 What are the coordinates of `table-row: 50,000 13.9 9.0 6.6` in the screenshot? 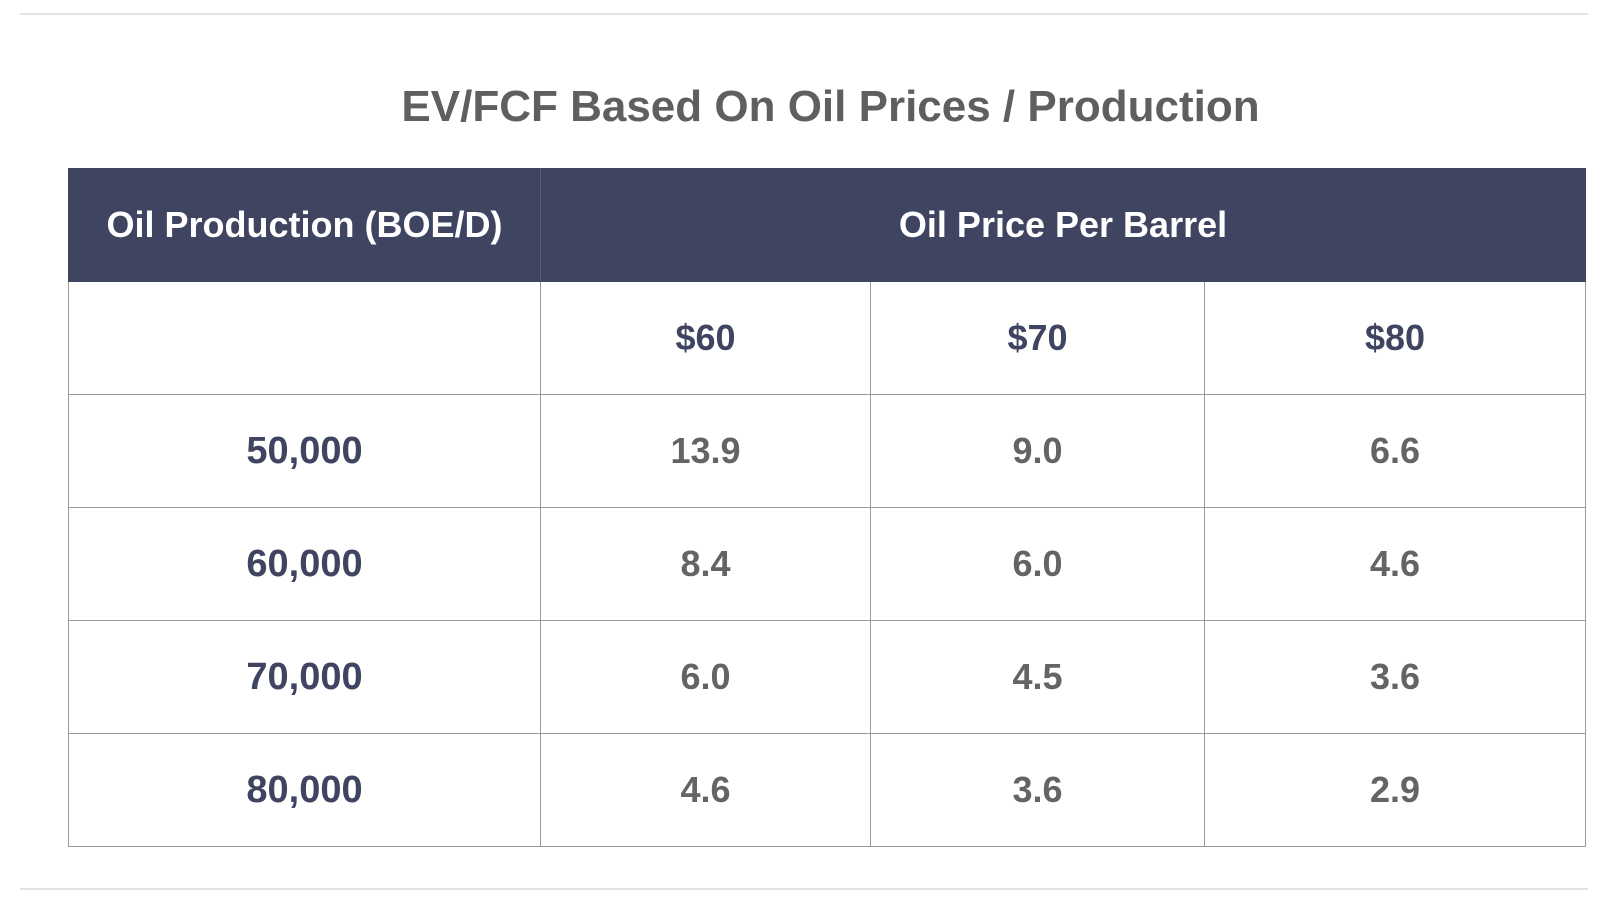 It's located at (827, 451).